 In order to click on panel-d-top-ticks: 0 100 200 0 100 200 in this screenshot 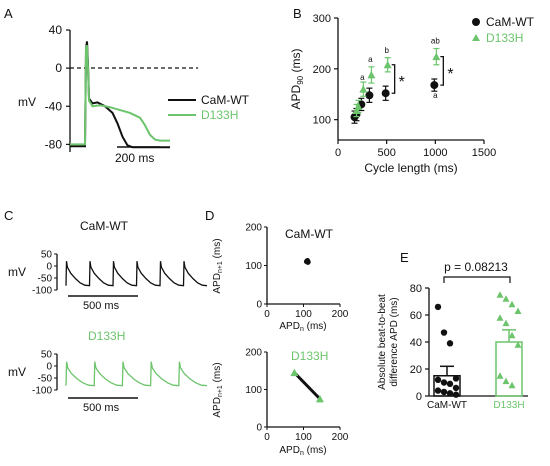, I will do `click(296, 272)`.